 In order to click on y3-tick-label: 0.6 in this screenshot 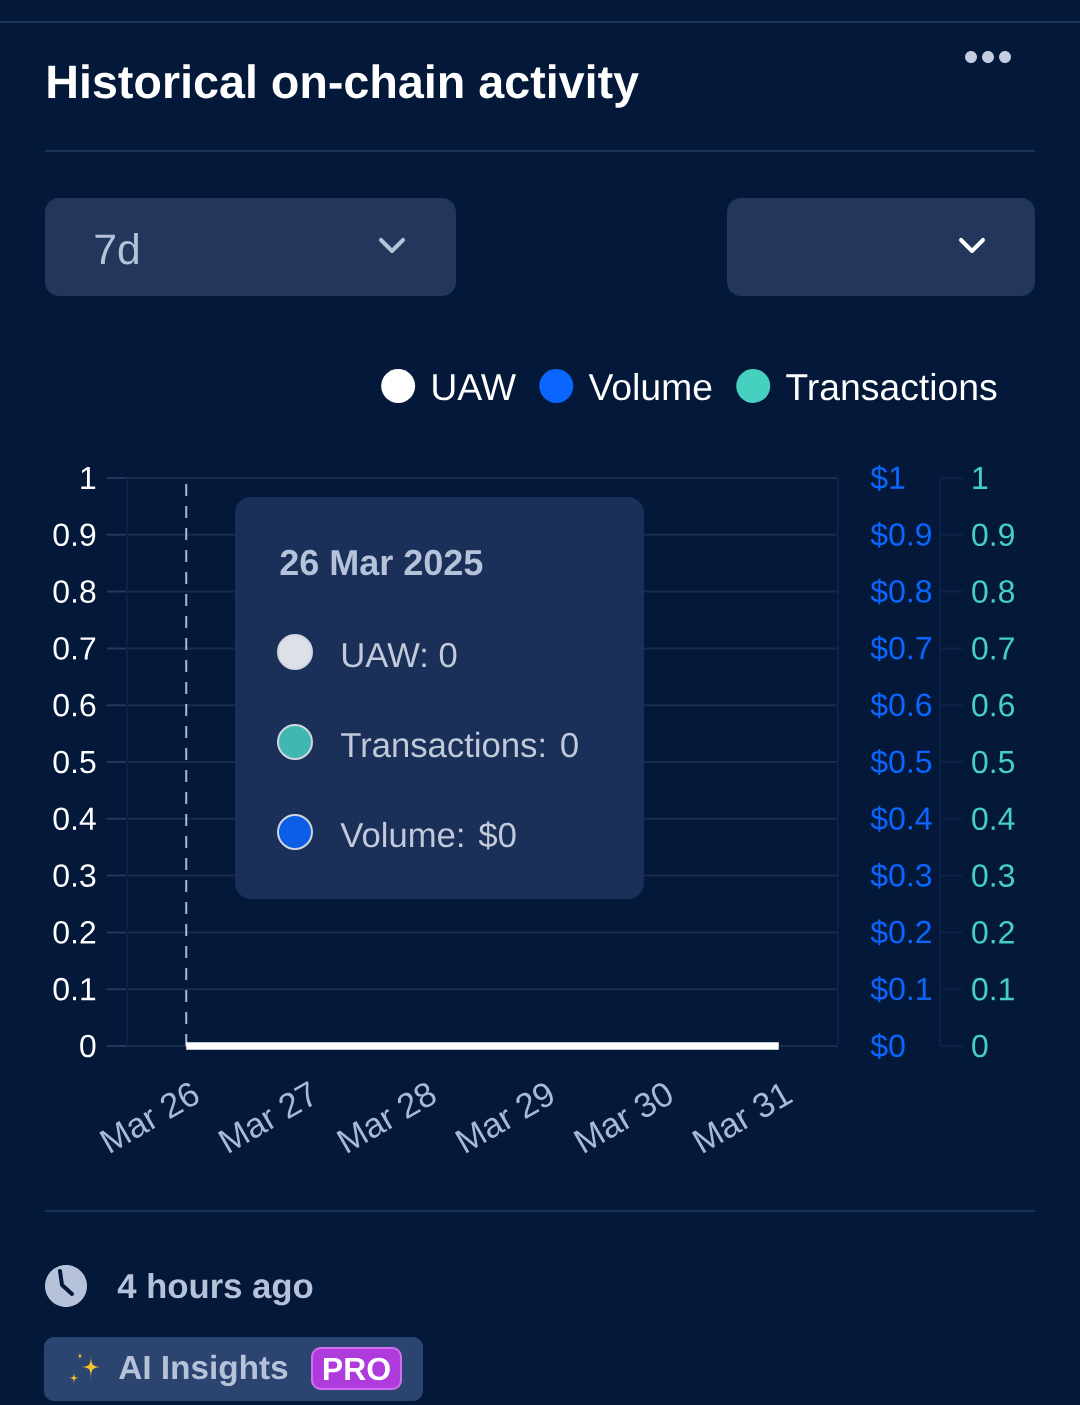, I will do `click(993, 705)`.